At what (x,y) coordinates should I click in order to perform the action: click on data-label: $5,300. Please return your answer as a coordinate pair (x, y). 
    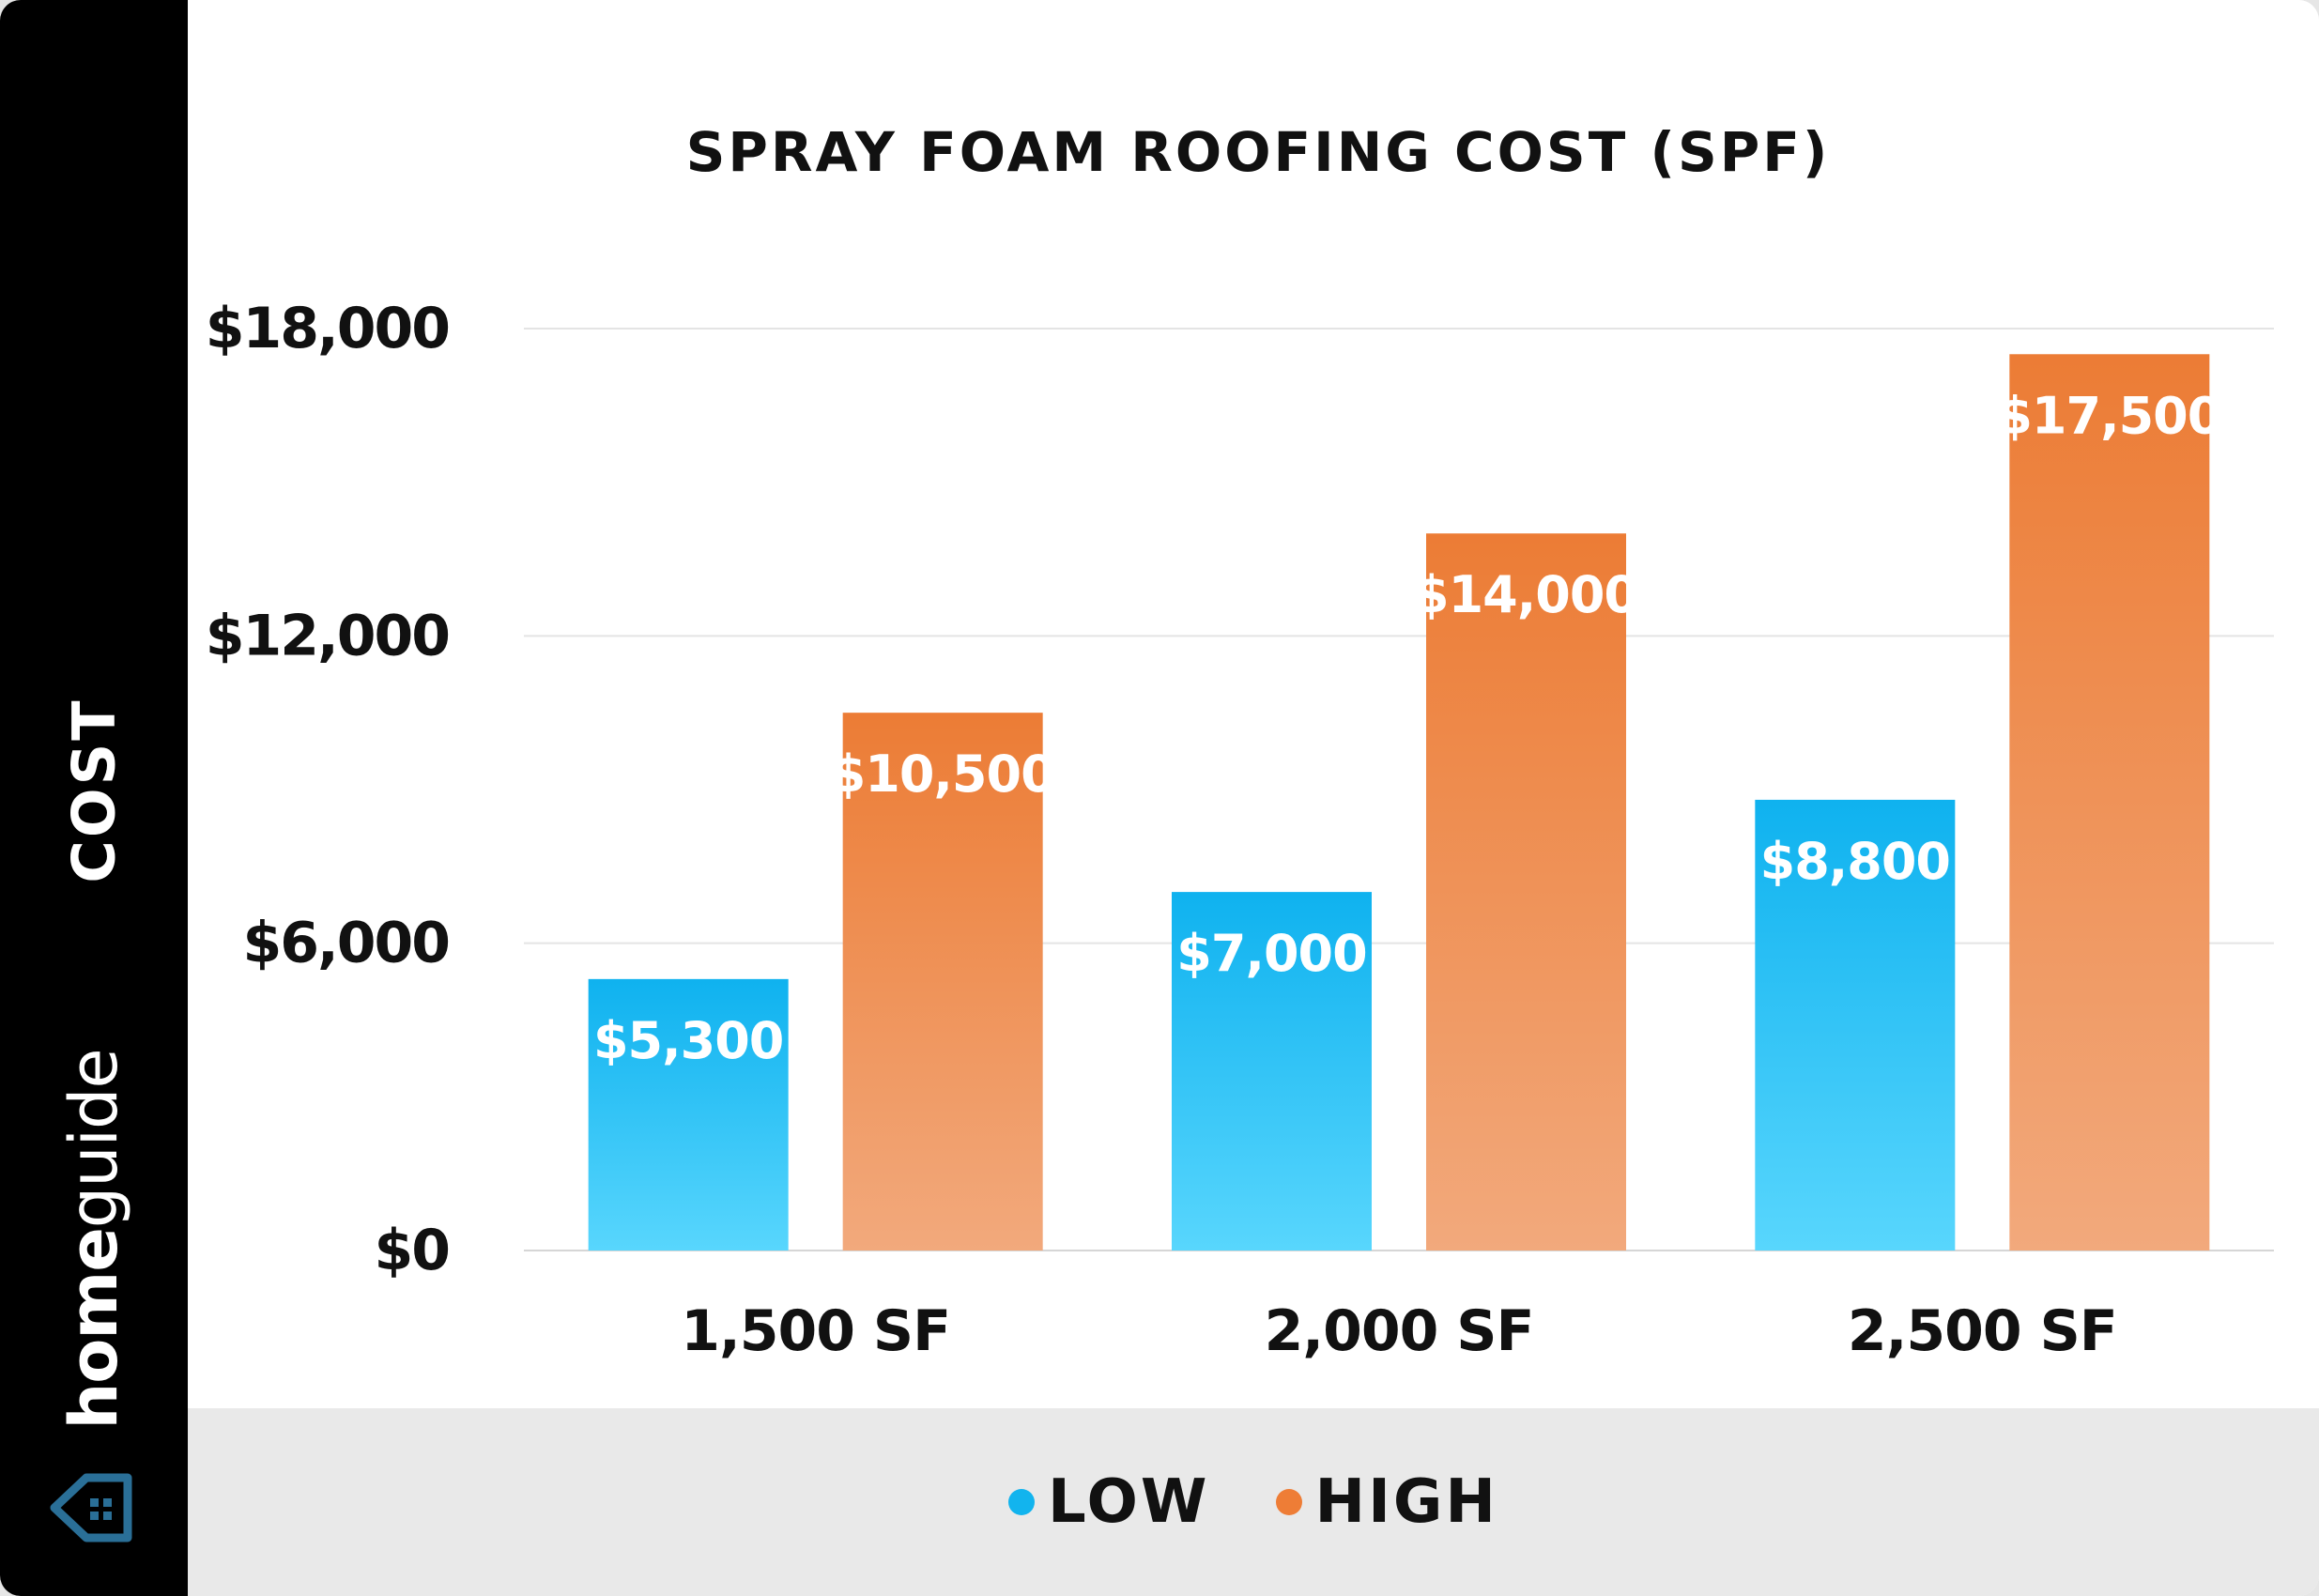
    Looking at the image, I should click on (688, 1041).